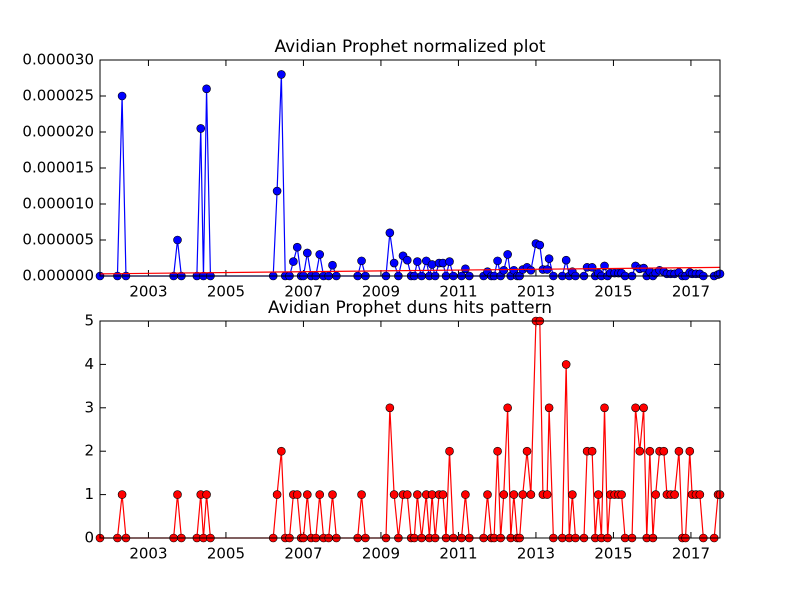 The width and height of the screenshot is (800, 600). I want to click on chart-title: Avidian Prophet duns hits pattern, so click(410, 308).